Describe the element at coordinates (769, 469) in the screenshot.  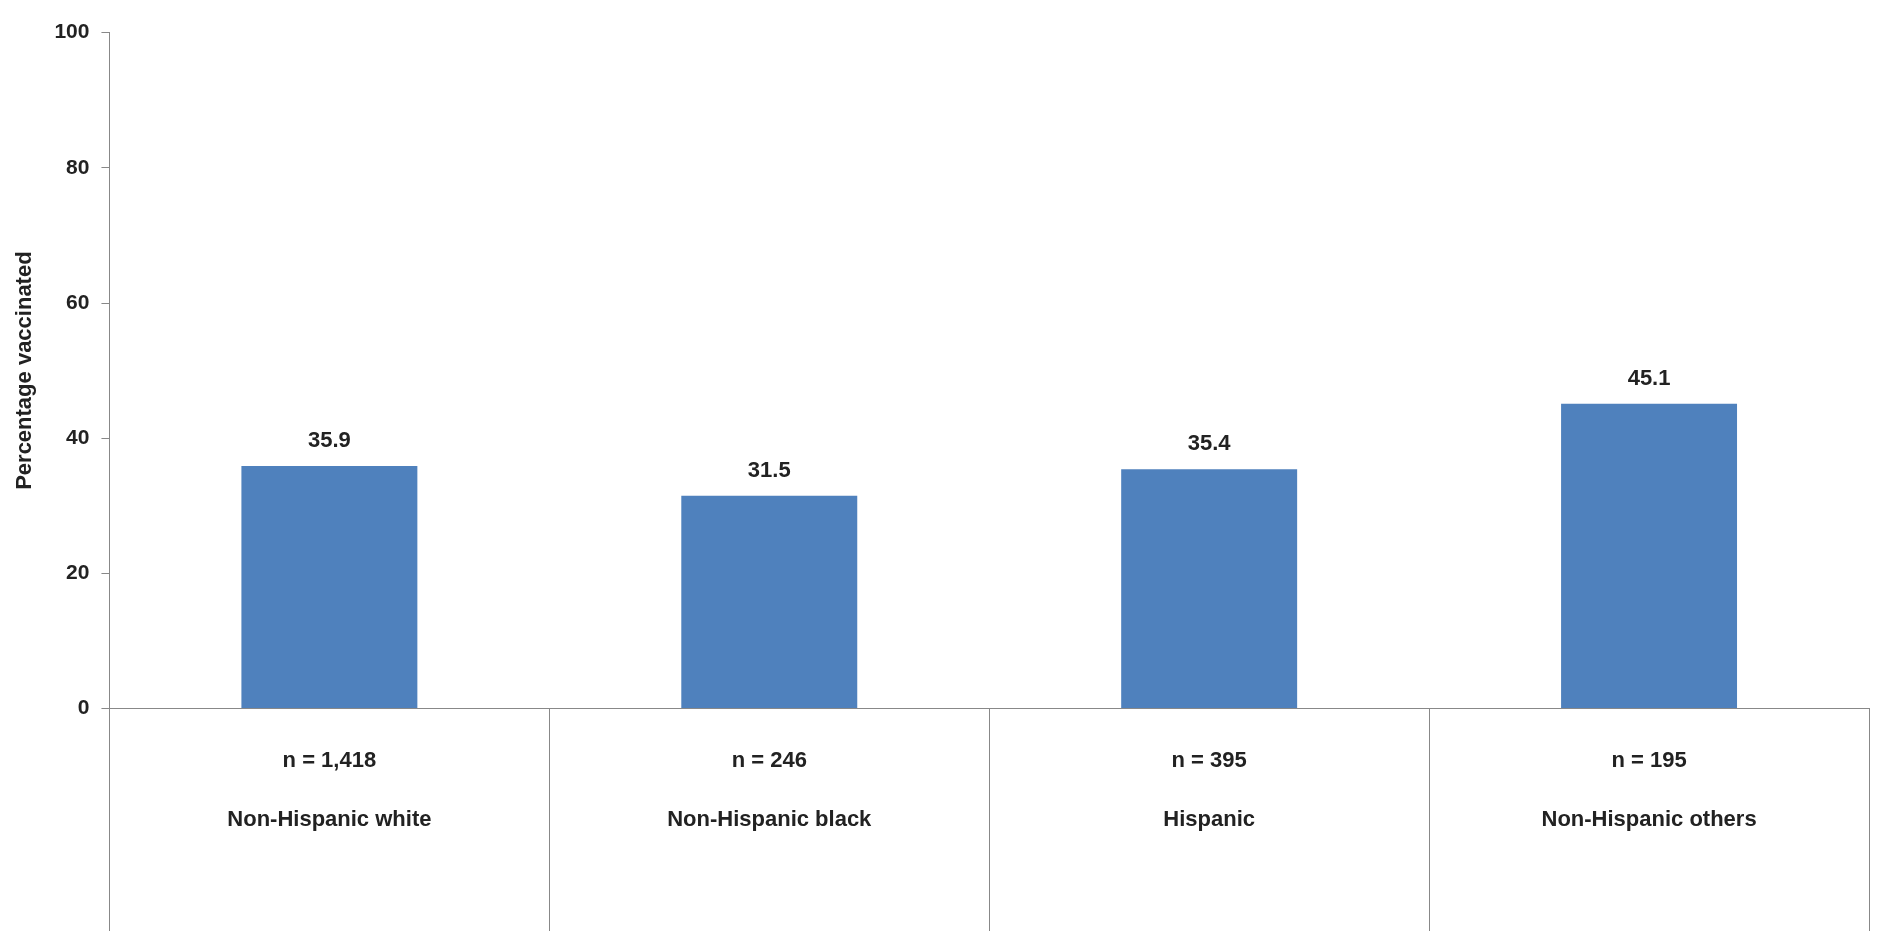
I see `data-label: 31.5` at that location.